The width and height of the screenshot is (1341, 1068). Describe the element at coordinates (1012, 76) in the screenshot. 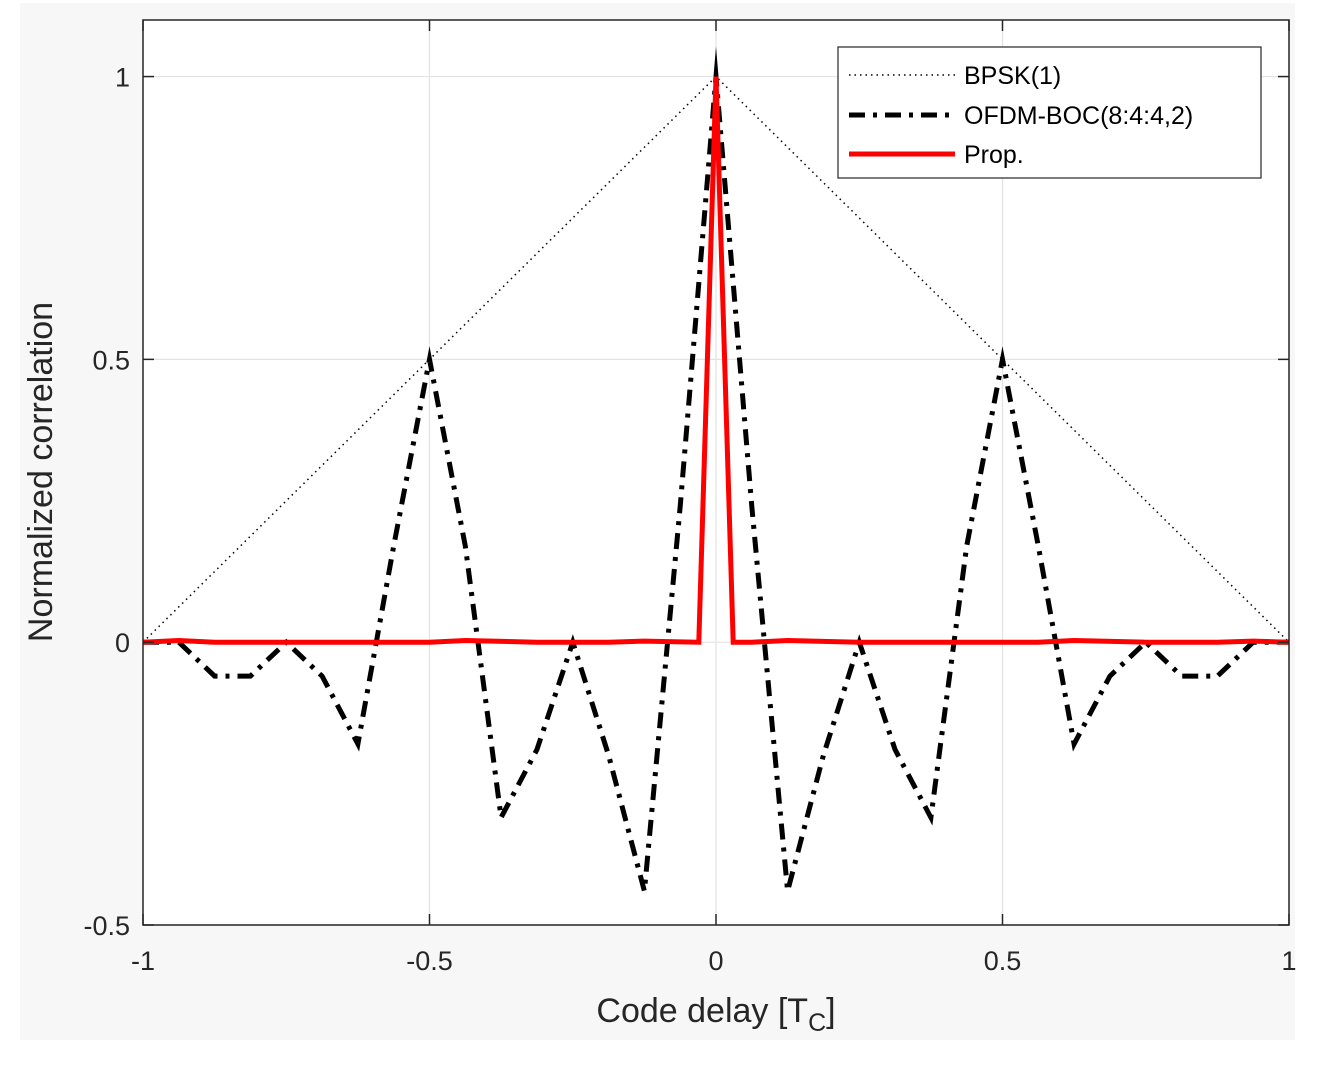

I see `legend-label-bpsk: BPSK(1)` at that location.